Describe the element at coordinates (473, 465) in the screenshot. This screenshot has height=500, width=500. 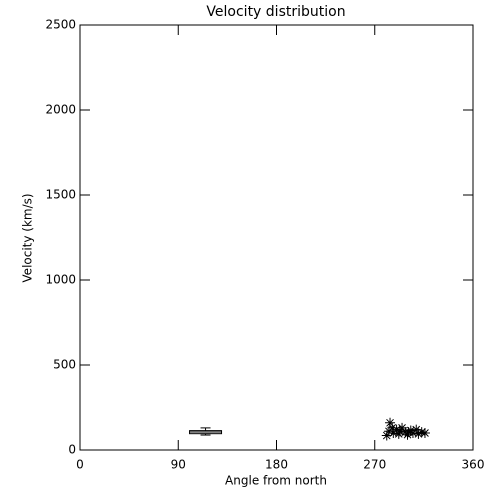
I see `x-tick-label: 360` at that location.